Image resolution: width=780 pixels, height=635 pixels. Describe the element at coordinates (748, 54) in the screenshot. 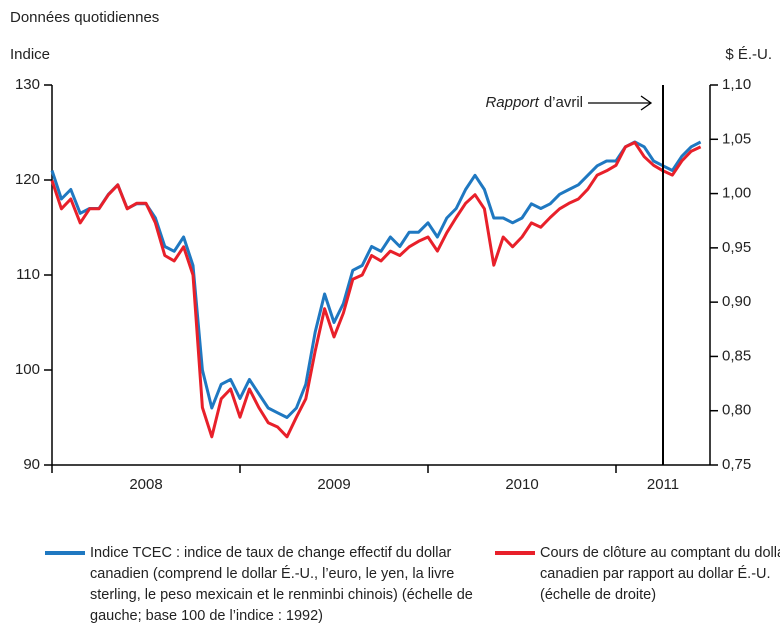

I see `y2-axis-label: $ É.-U.` at that location.